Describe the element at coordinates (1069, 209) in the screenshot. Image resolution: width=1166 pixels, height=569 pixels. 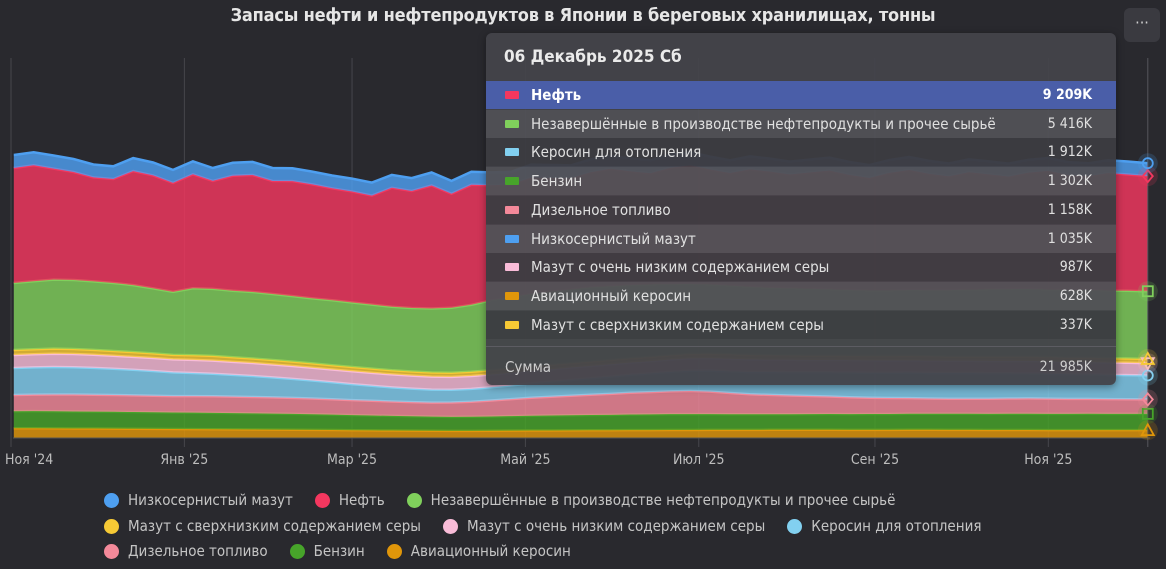
I see `tooltip-series-value: 1 158K` at that location.